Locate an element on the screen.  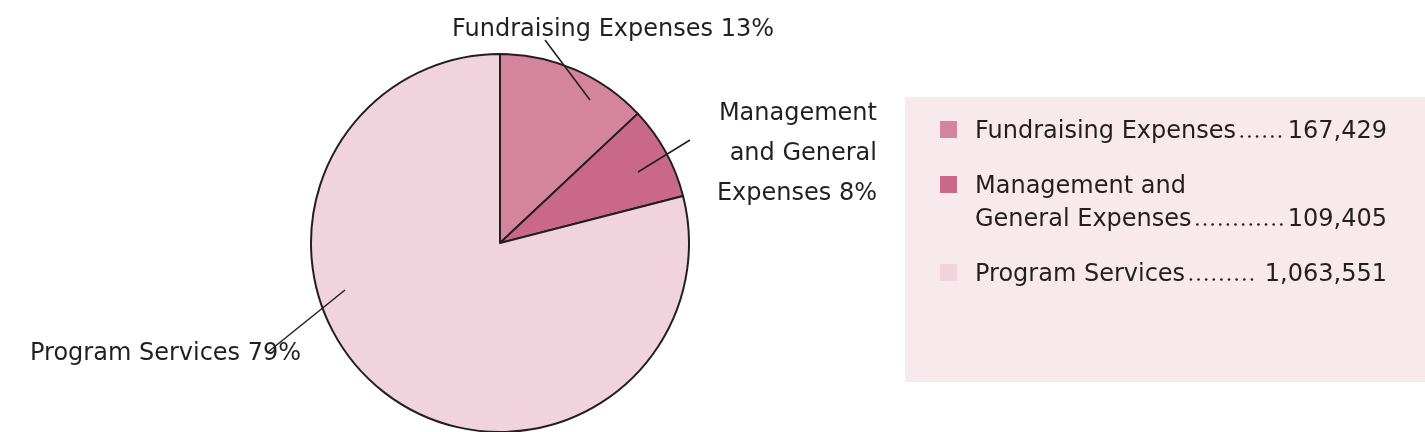
legend-label: Management and General Expenses is located at coordinates (1083, 201).